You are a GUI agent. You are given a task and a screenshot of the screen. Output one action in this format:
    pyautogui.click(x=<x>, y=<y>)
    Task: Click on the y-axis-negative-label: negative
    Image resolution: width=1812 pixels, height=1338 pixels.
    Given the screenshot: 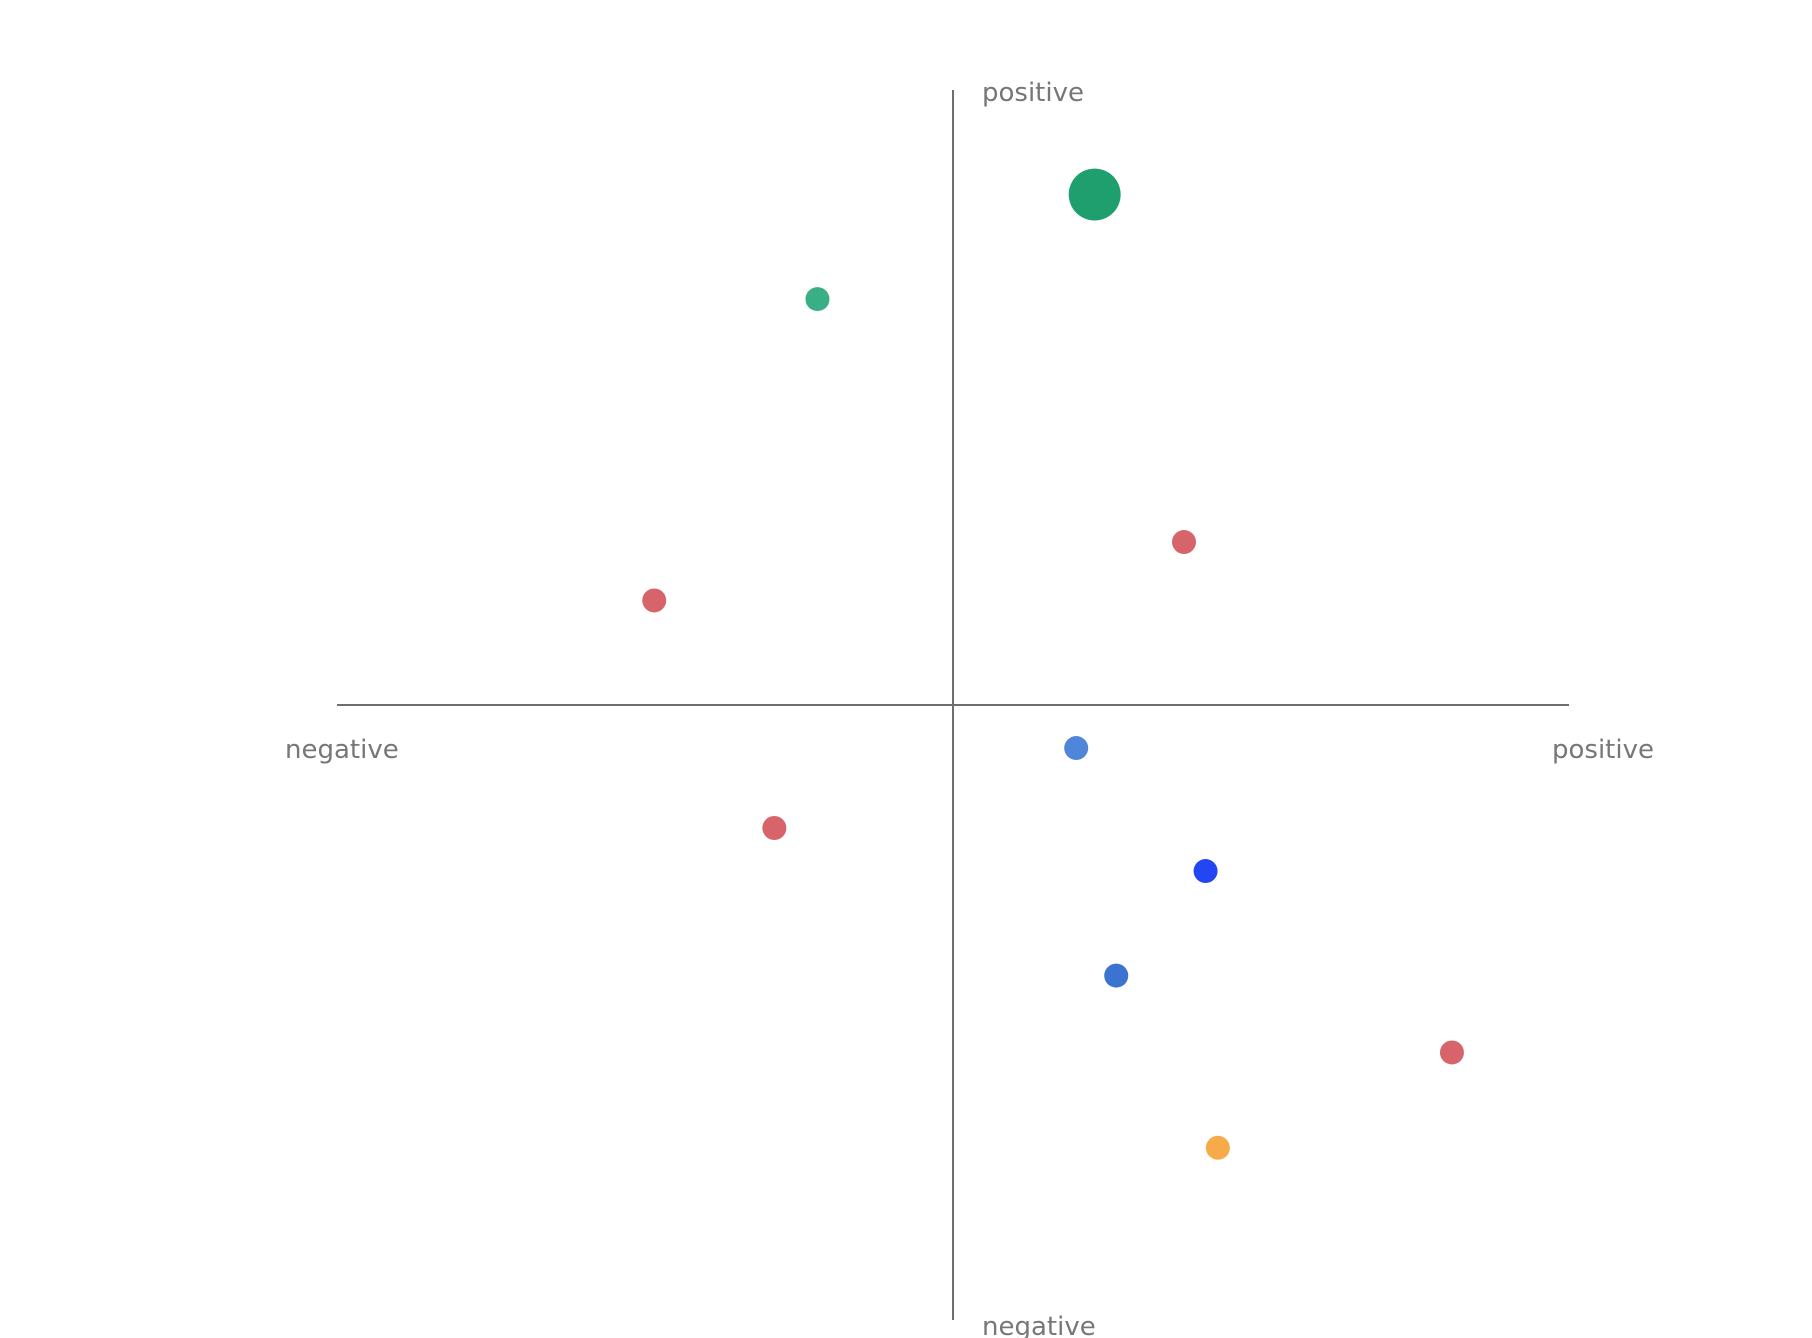 What is the action you would take?
    pyautogui.click(x=1039, y=1325)
    